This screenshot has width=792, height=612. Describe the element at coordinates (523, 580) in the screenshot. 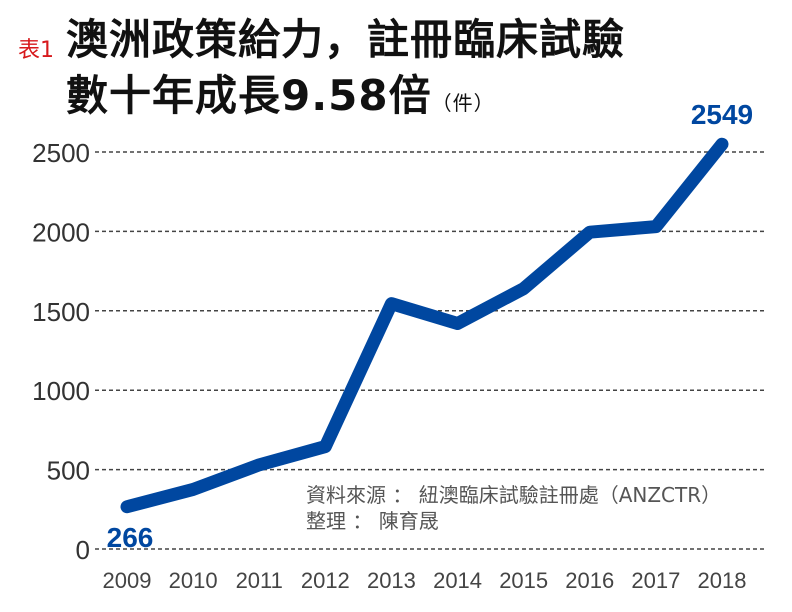

I see `x-tick-label: 2015` at that location.